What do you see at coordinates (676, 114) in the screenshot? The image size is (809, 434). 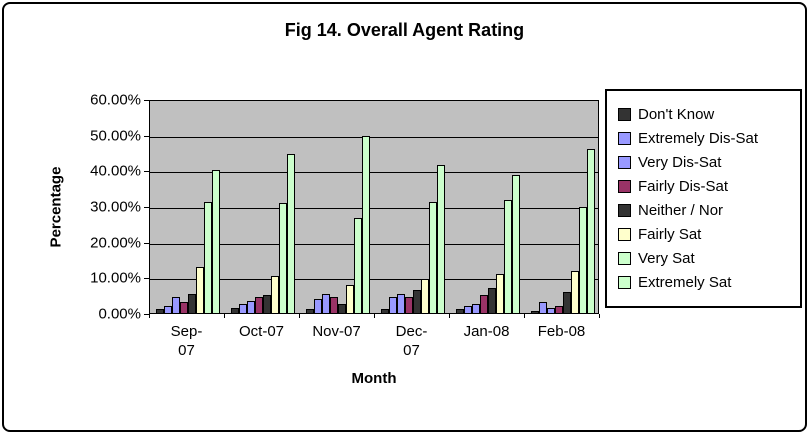 I see `legend-label: Don't Know` at bounding box center [676, 114].